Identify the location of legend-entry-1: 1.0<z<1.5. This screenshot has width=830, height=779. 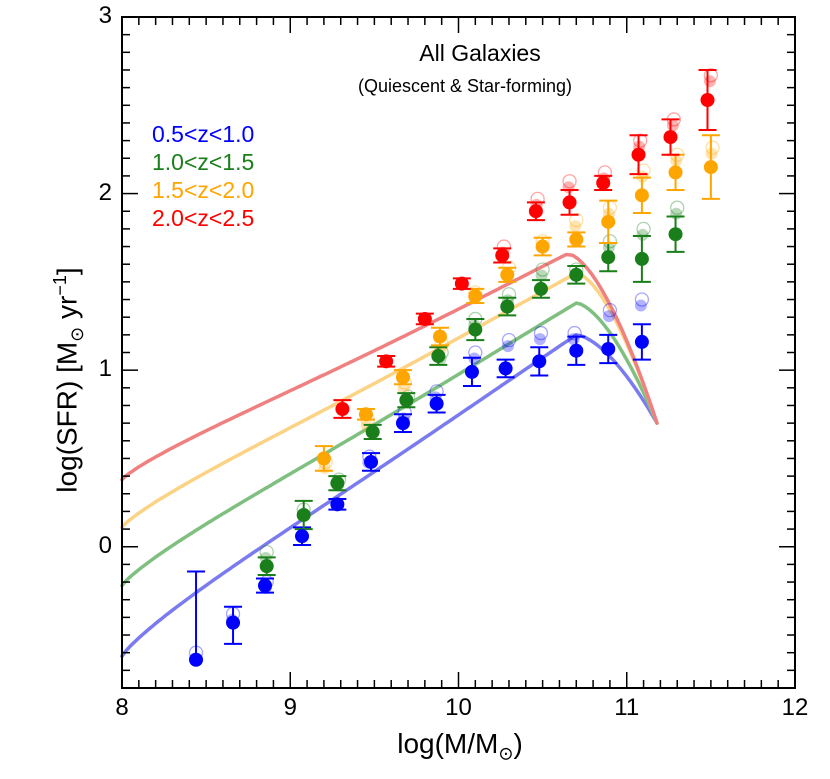
(203, 162).